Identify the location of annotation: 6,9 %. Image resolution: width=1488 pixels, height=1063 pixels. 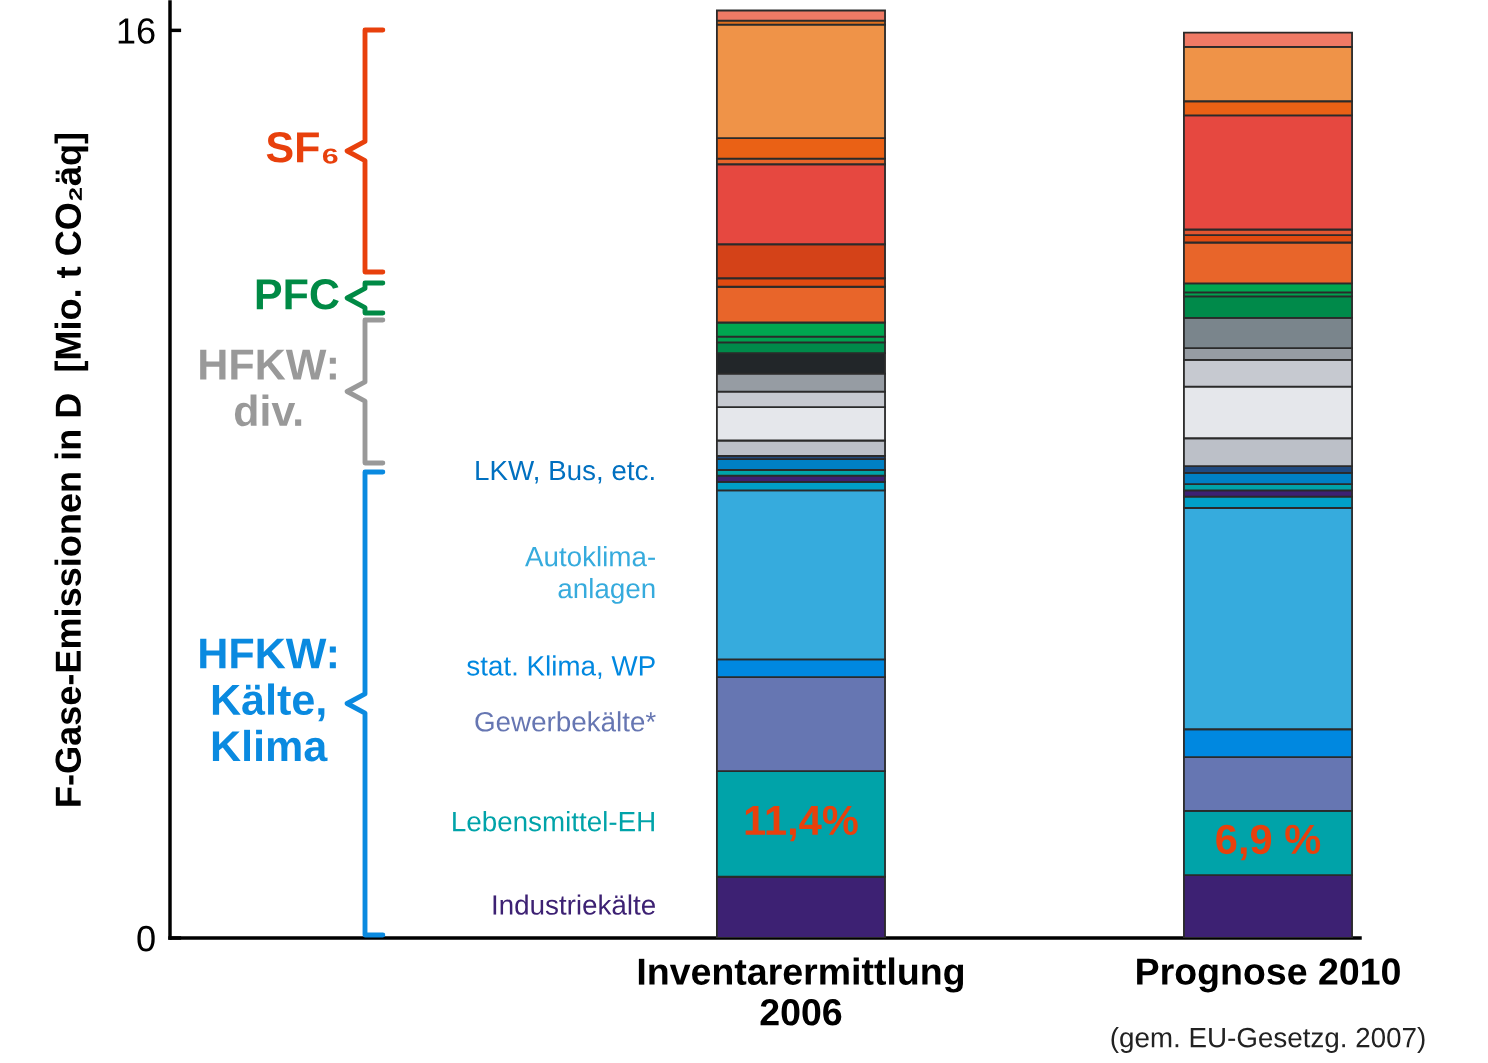
(1268, 842).